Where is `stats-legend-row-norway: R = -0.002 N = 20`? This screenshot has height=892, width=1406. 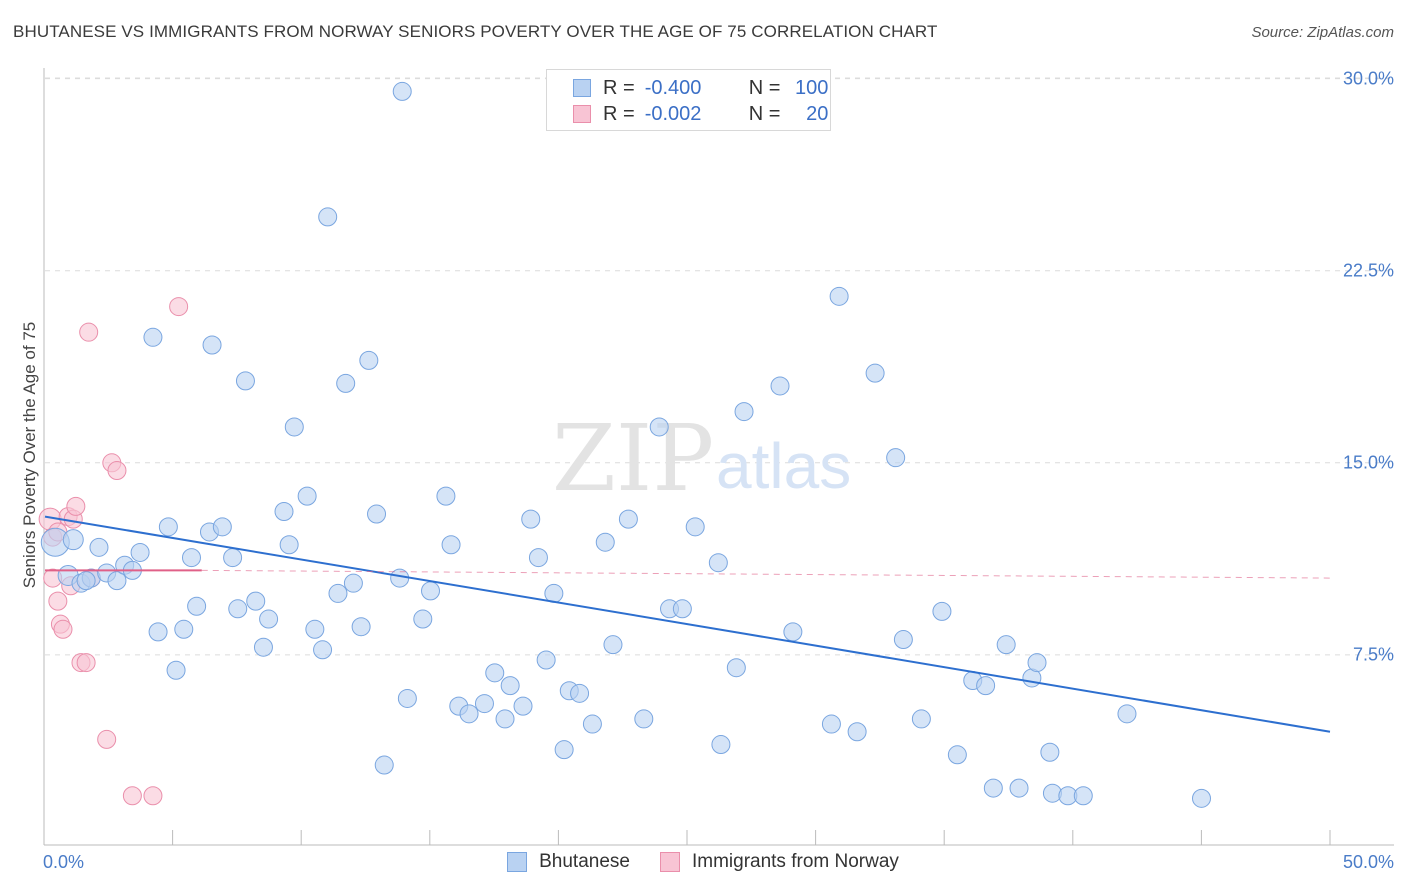 stats-legend-row-norway: R = -0.002 N = 20 is located at coordinates (700, 114).